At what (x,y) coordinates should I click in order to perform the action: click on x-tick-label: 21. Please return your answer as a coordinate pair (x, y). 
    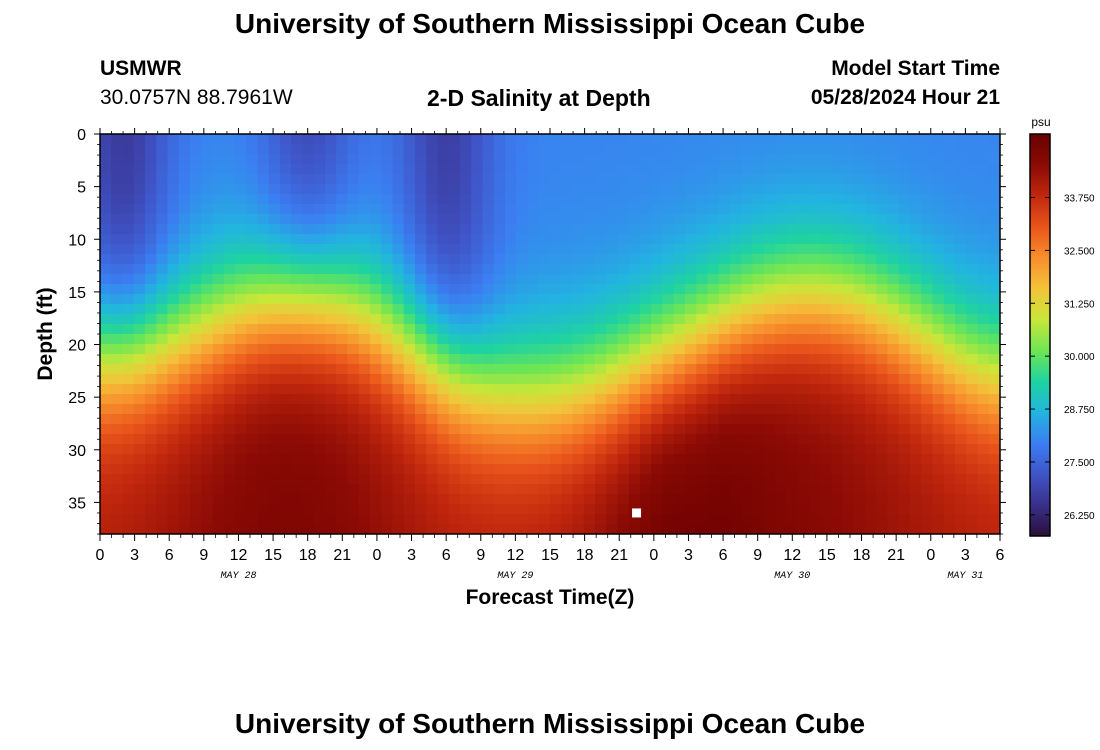
    Looking at the image, I should click on (342, 555).